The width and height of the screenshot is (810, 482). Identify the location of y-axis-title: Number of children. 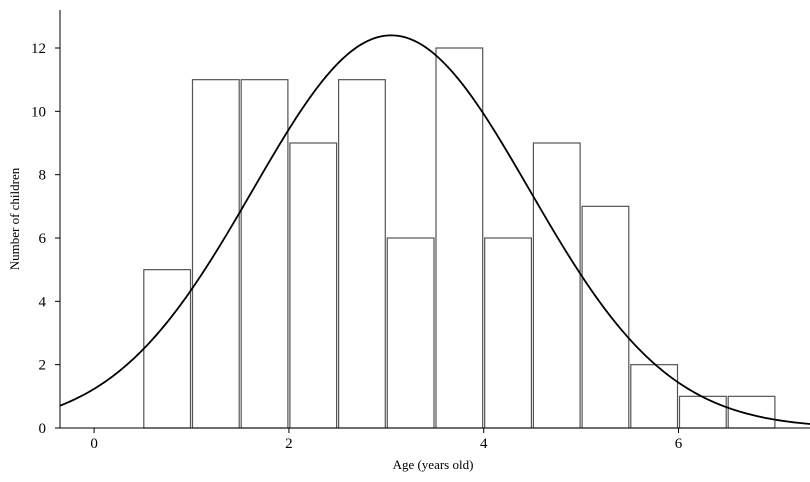
(14, 218).